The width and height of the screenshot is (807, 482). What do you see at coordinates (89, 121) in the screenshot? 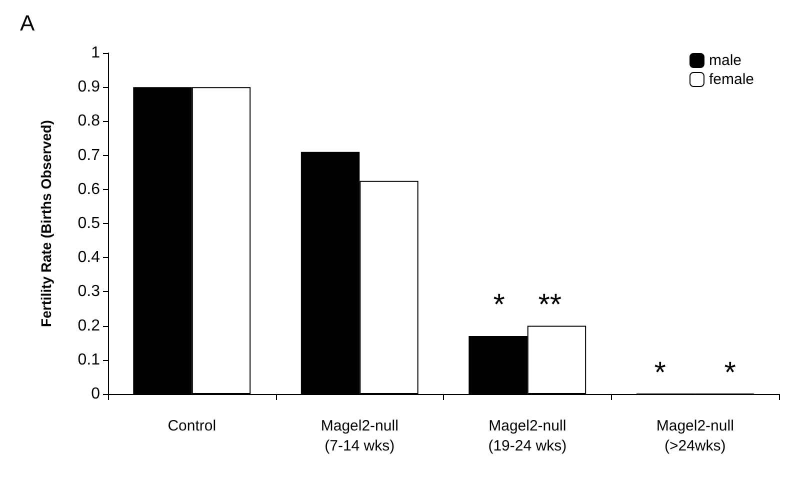
I see `y-tick-label: 0.8` at bounding box center [89, 121].